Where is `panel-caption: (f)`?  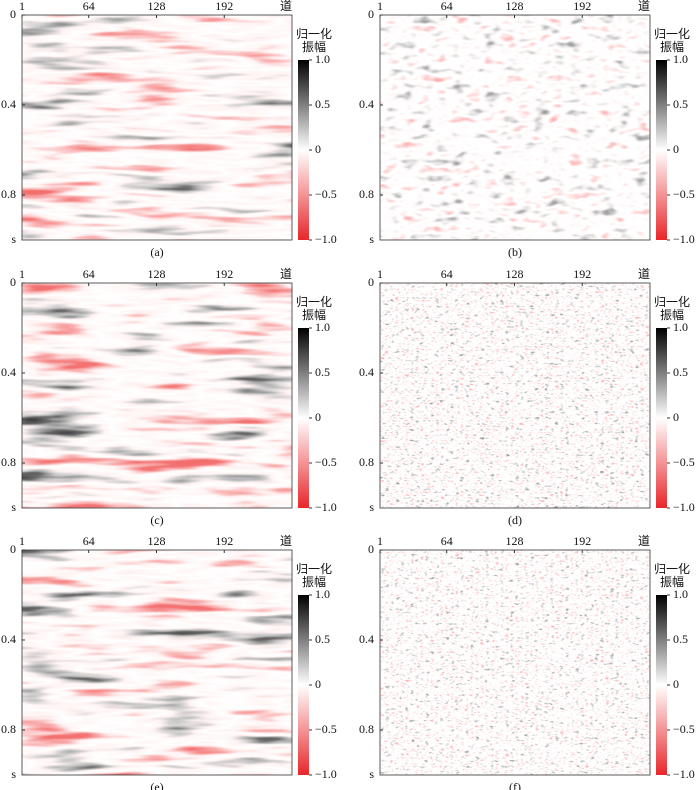
panel-caption: (f) is located at coordinates (515, 785).